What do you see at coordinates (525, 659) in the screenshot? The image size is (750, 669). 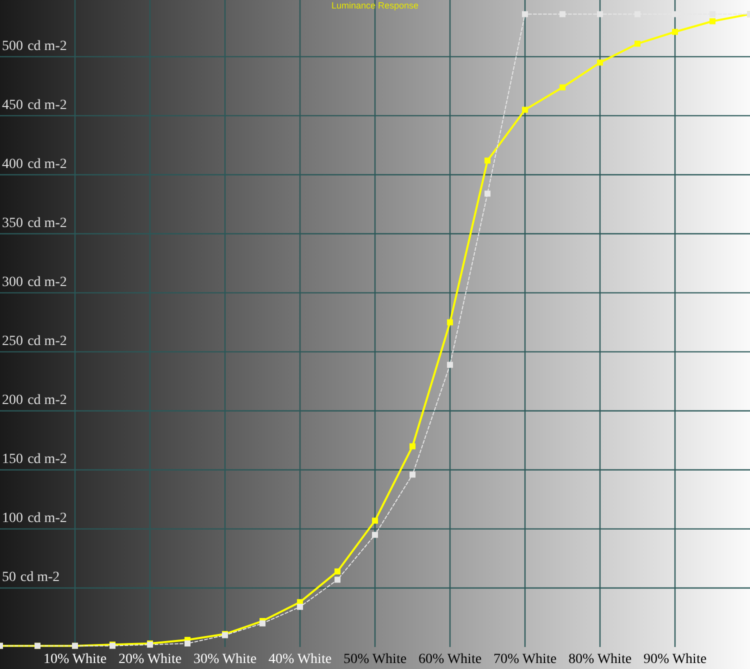 I see `x-tick-label: 70% White` at bounding box center [525, 659].